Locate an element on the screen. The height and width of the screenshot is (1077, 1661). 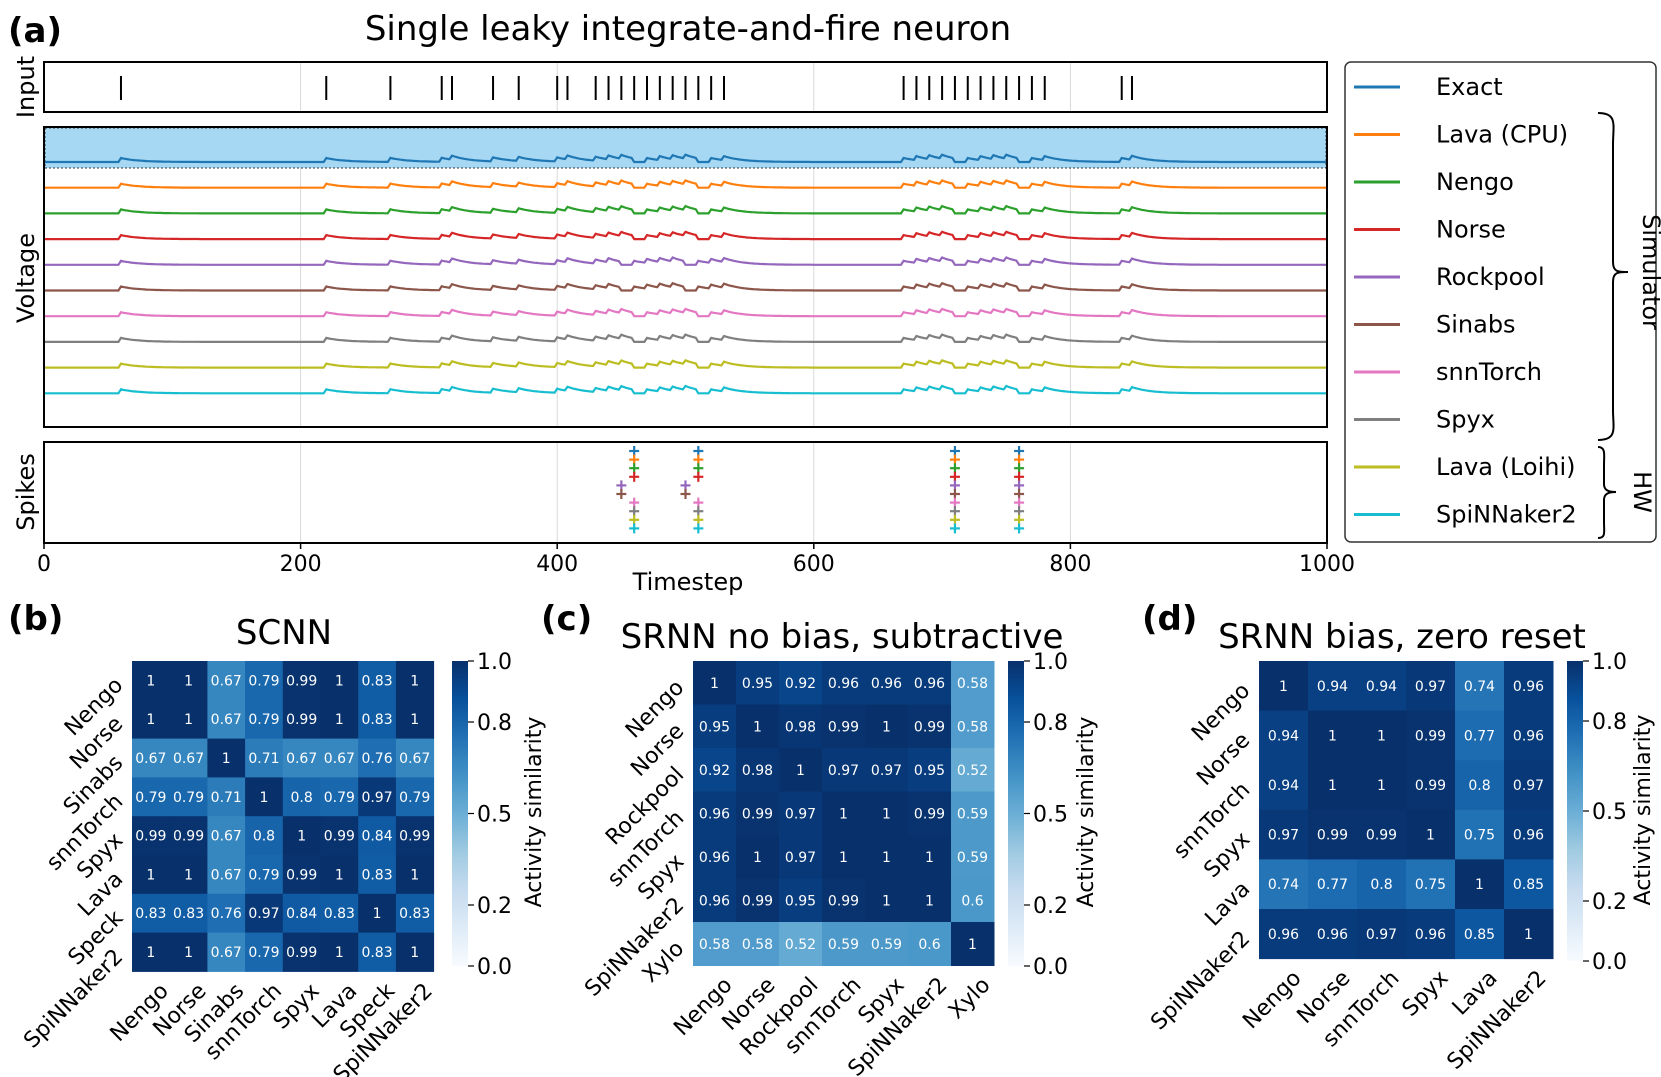
heatmap-cell: 0.58 is located at coordinates (715, 944).